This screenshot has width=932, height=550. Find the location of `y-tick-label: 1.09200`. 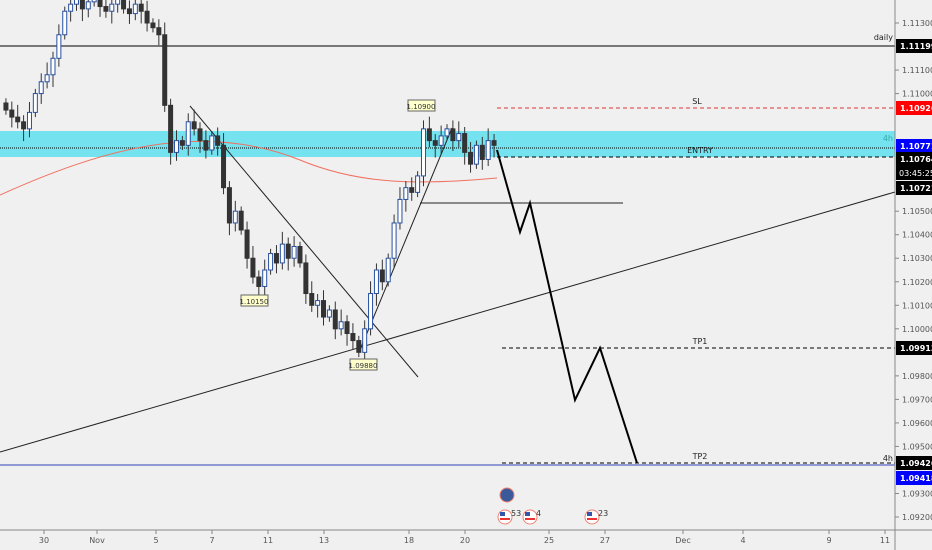

y-tick-label: 1.09200 is located at coordinates (917, 517).